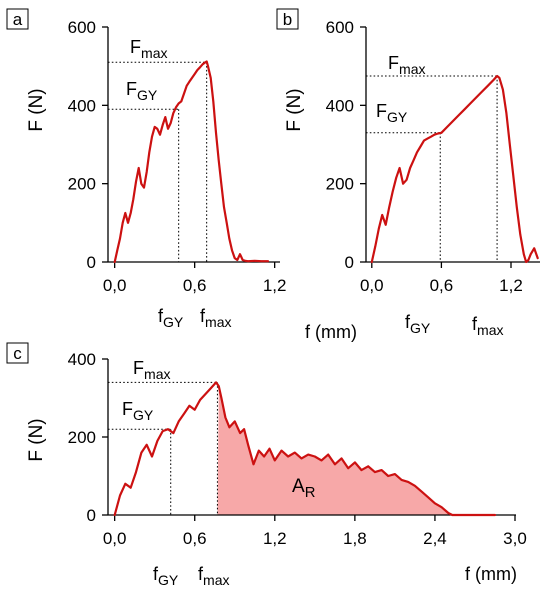 The height and width of the screenshot is (600, 549). Describe the element at coordinates (294, 109) in the screenshot. I see `panel-b-ylabel: F (N)` at that location.